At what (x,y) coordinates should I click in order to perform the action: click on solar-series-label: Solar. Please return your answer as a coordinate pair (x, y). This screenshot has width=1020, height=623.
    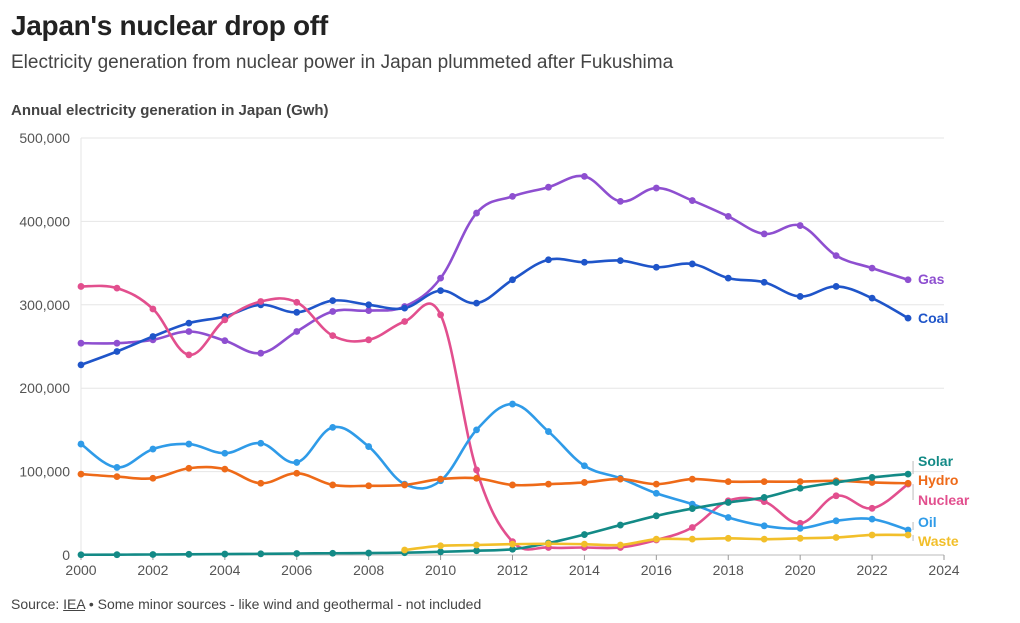
    Looking at the image, I should click on (936, 461).